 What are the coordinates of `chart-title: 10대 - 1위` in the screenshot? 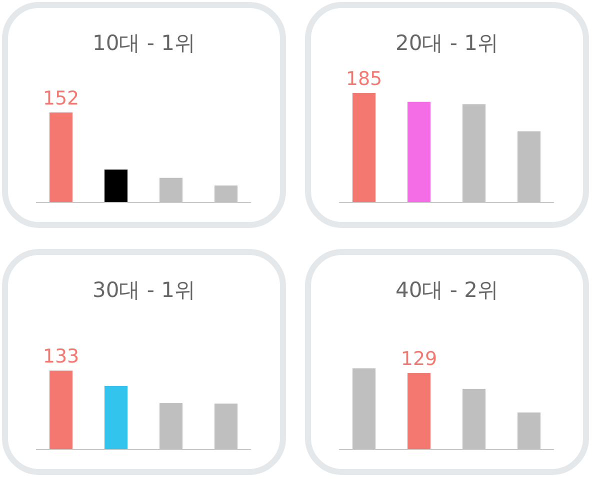 It's located at (144, 43).